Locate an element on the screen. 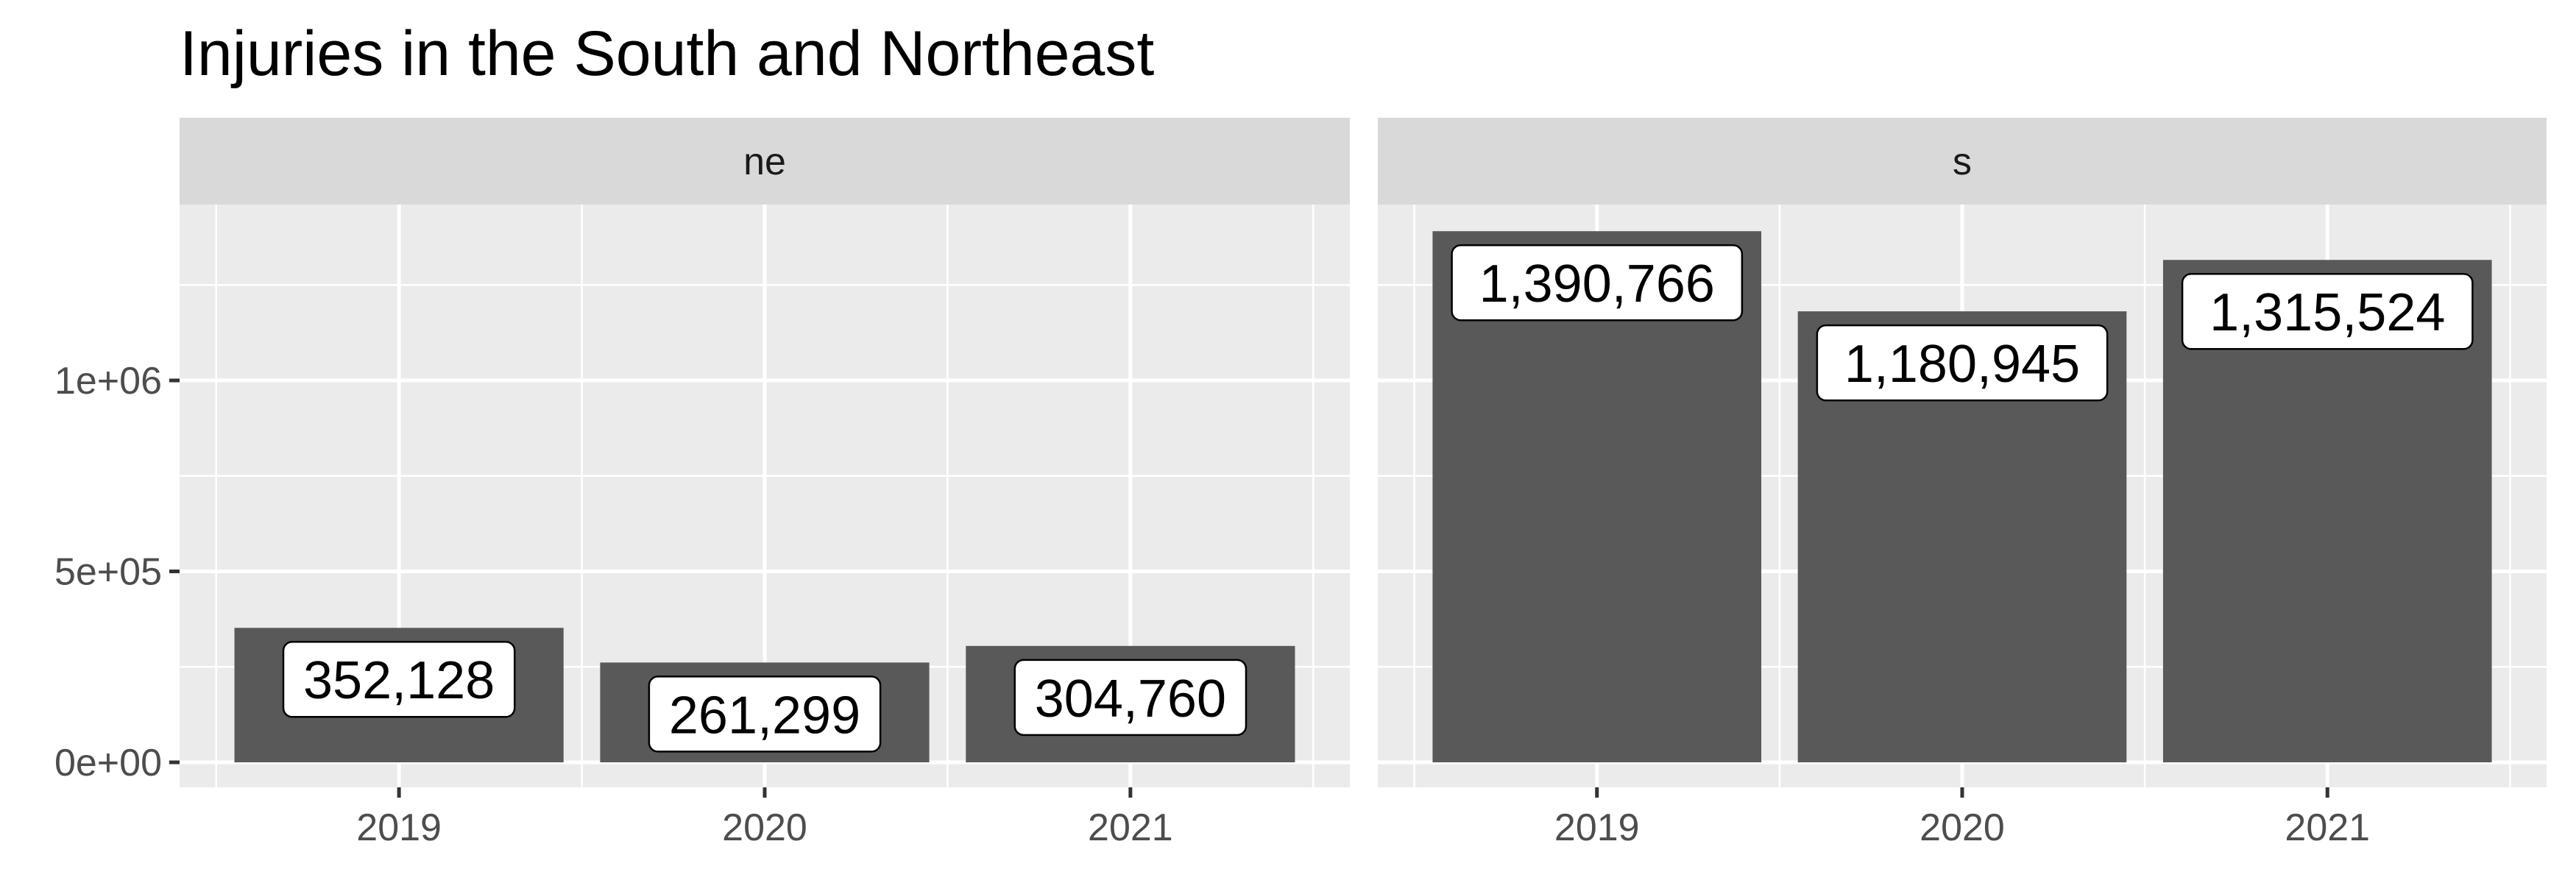  data-label: 1,180,945 is located at coordinates (1962, 365).